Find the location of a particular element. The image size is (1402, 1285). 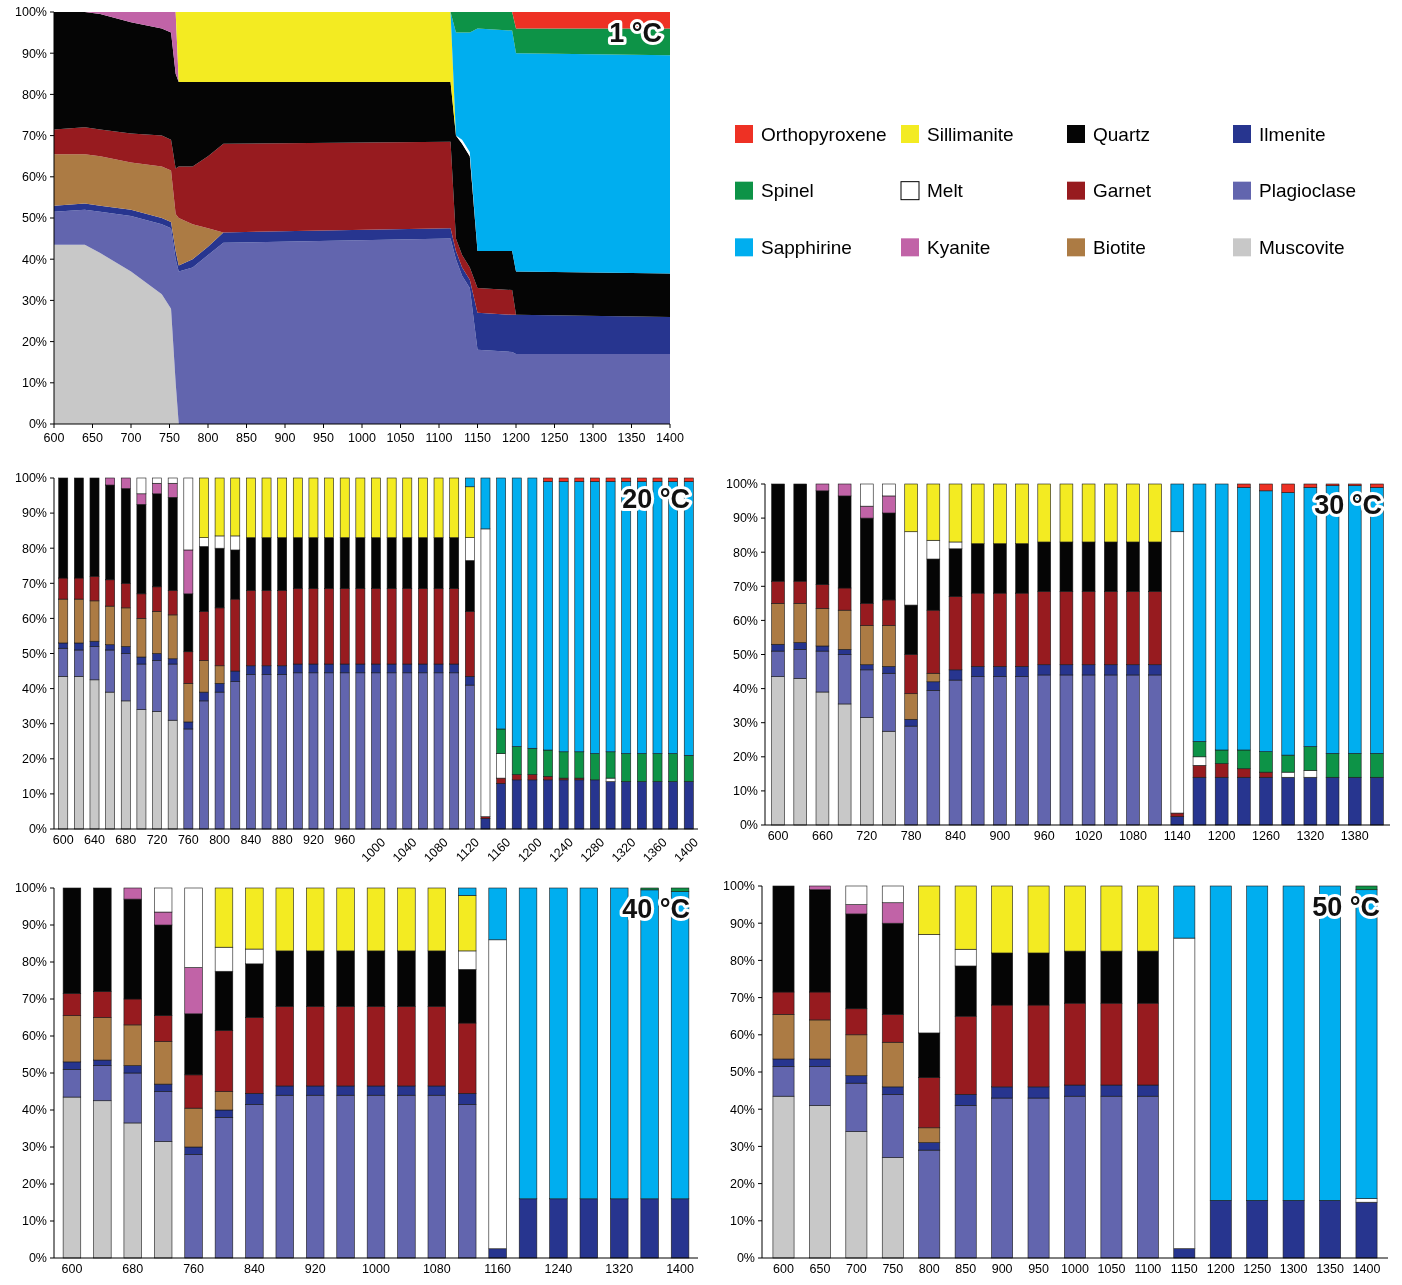

x-tick-label: 1100 is located at coordinates (439, 438).